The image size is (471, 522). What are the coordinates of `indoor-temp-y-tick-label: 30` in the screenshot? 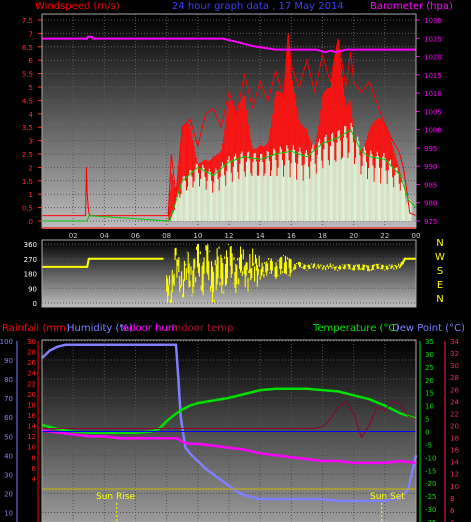 It's located at (454, 366).